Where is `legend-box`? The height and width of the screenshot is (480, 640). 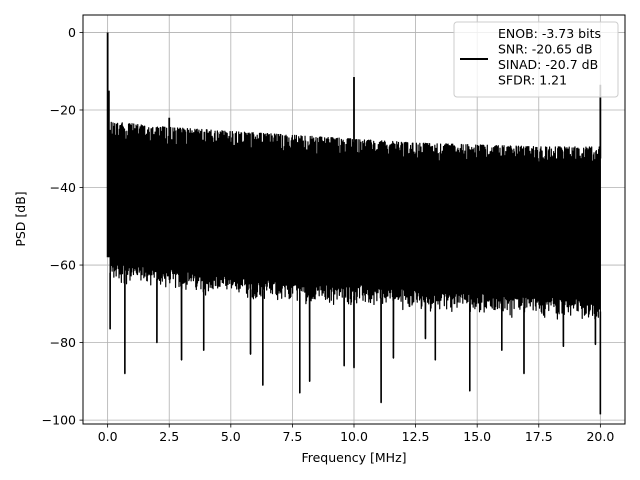 legend-box is located at coordinates (536, 59).